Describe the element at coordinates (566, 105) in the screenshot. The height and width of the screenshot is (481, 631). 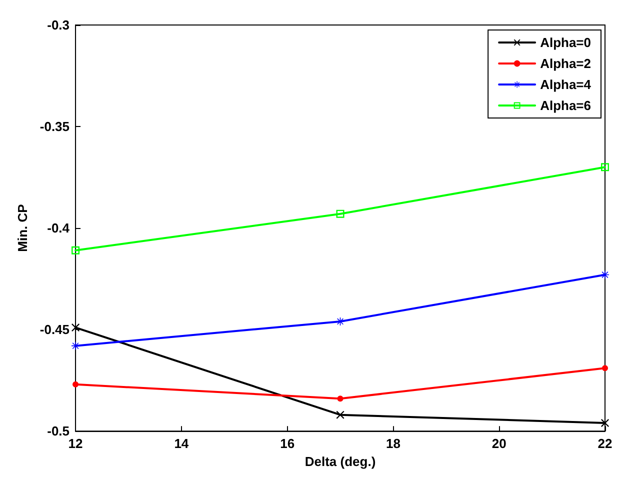
I see `legend-label: Alpha=6` at that location.